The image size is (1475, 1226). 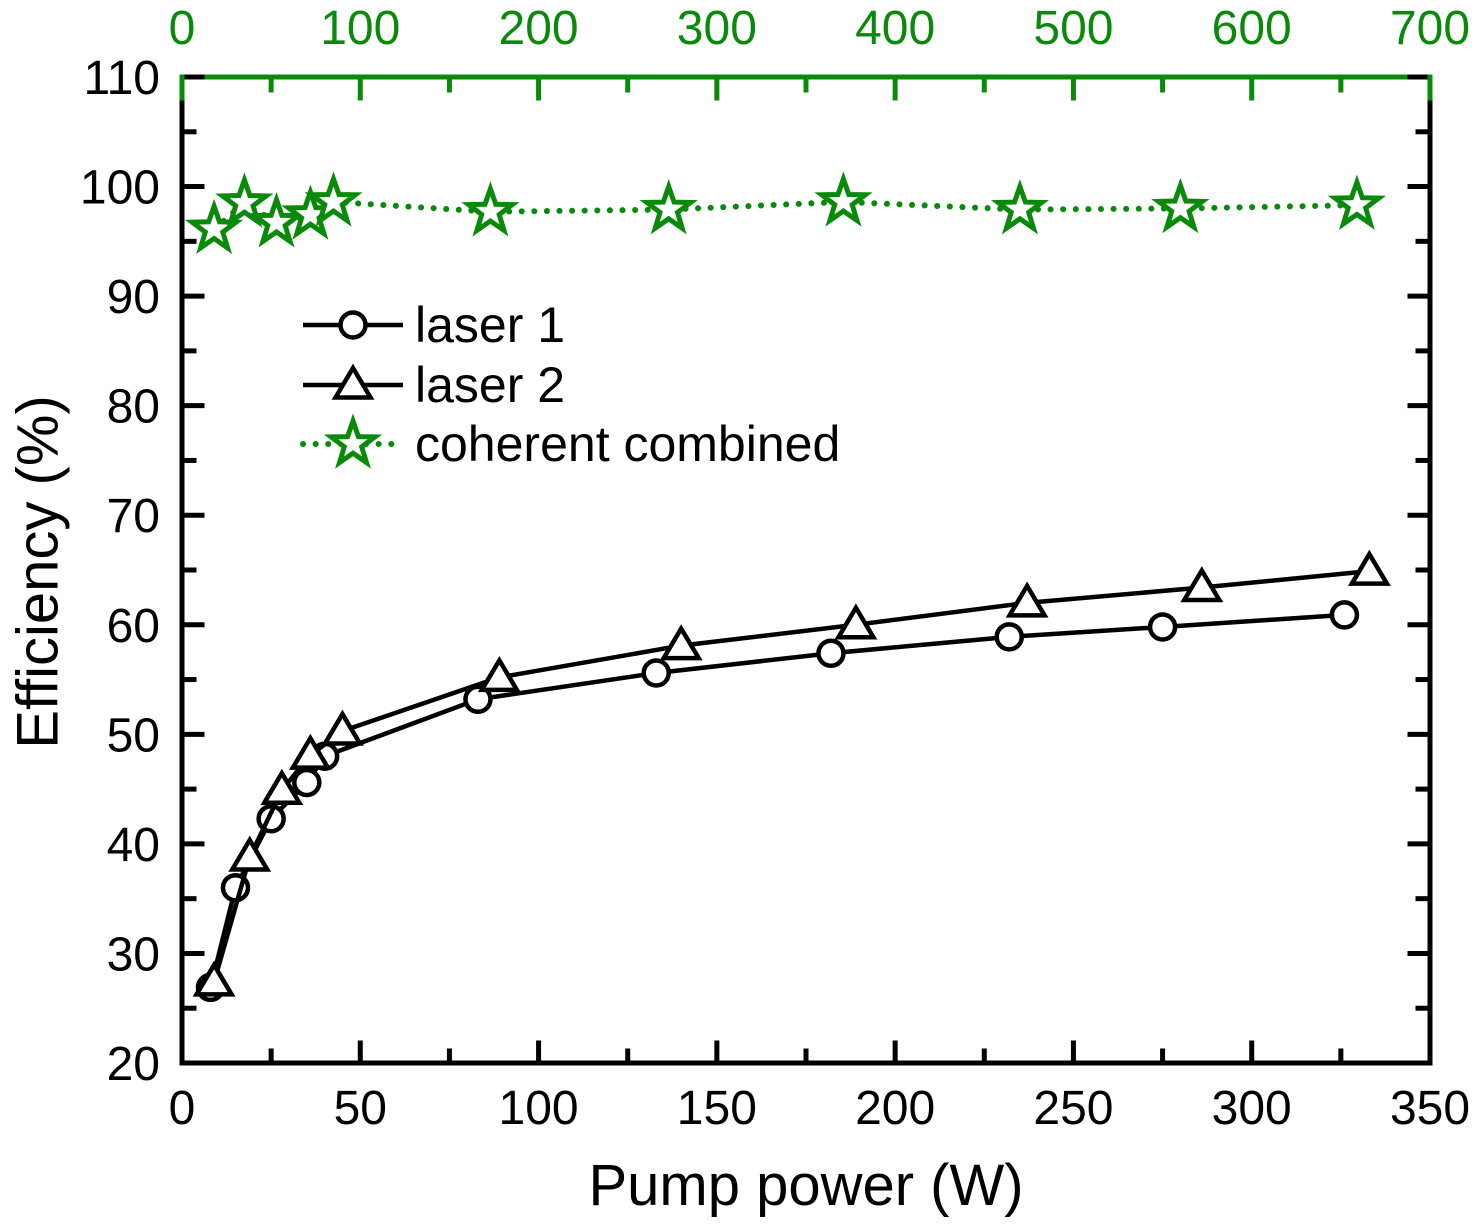 I want to click on bottom-axis-tick-label: 0, so click(x=182, y=1108).